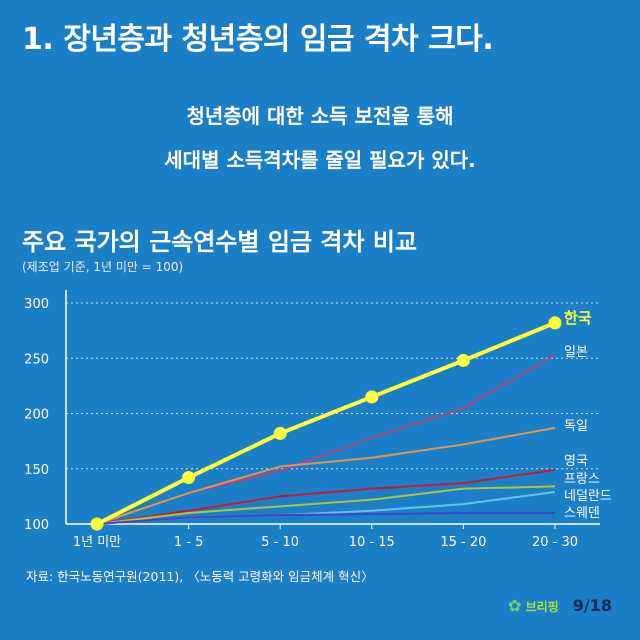  I want to click on headline: 1. 장년층과 청년층의 임금 격차 크다., so click(258, 39).